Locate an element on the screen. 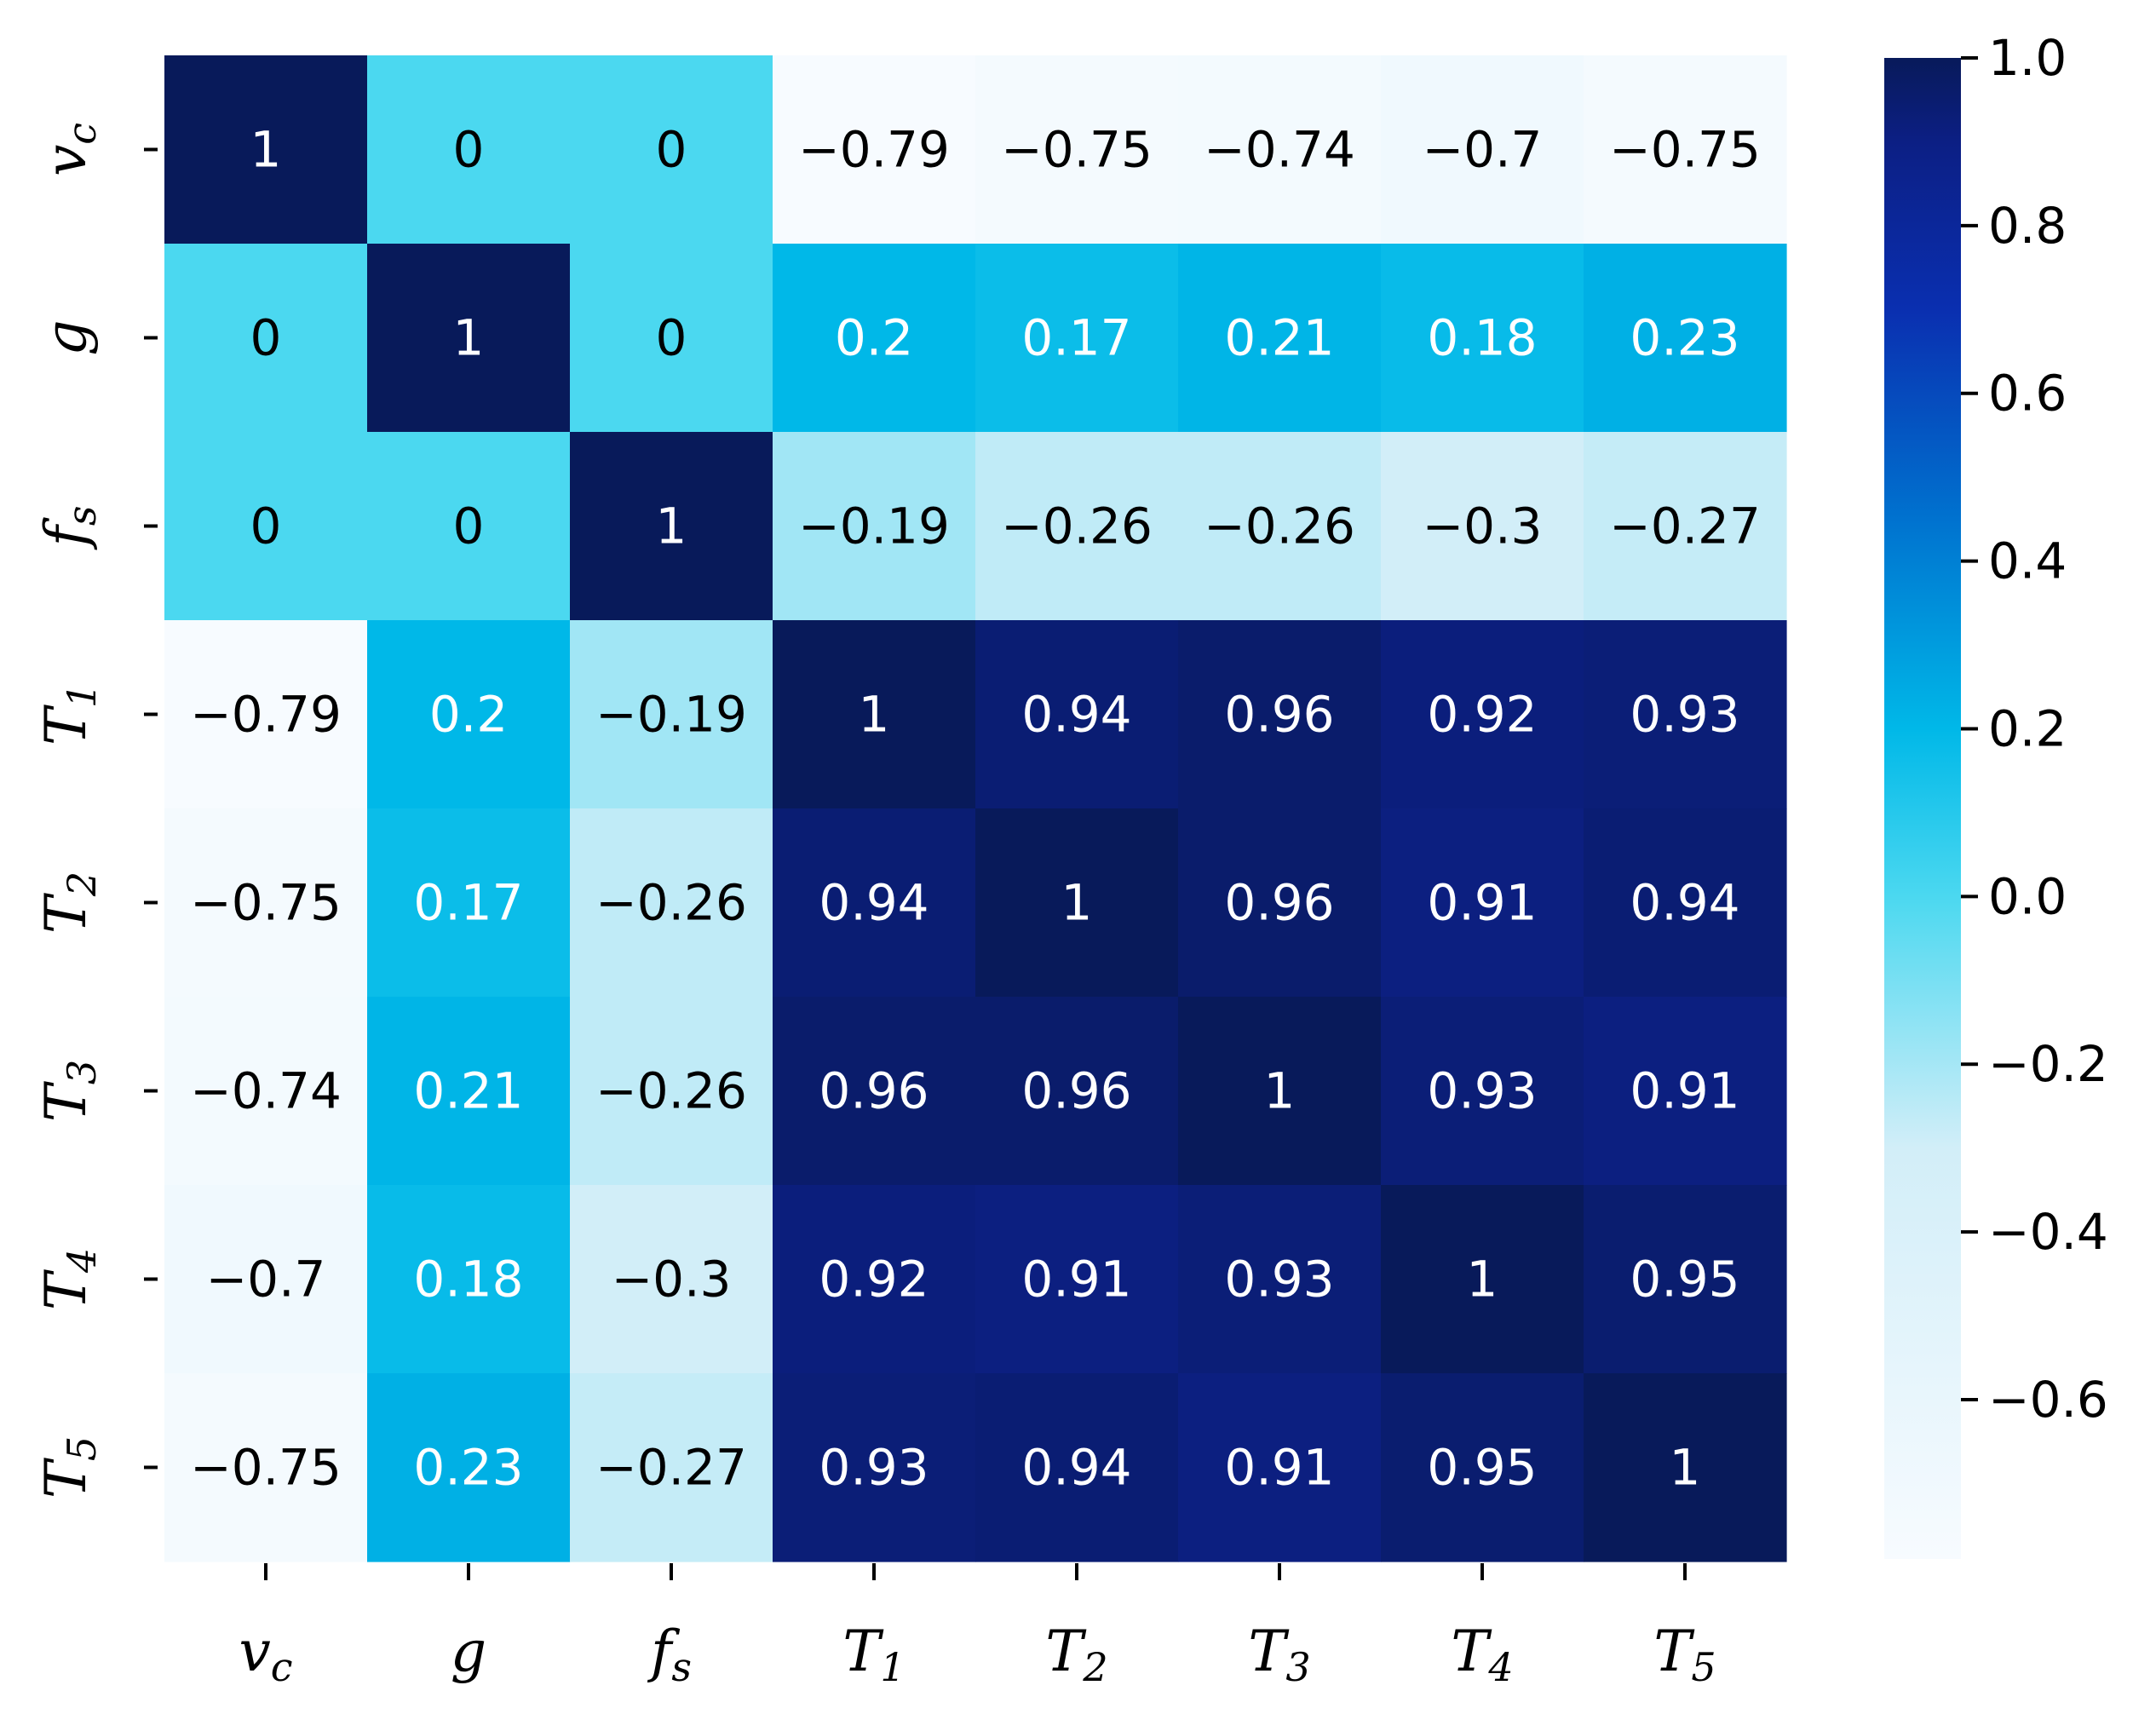 The width and height of the screenshot is (2156, 1714). heatmap-cell-r0-c0 is located at coordinates (266, 150).